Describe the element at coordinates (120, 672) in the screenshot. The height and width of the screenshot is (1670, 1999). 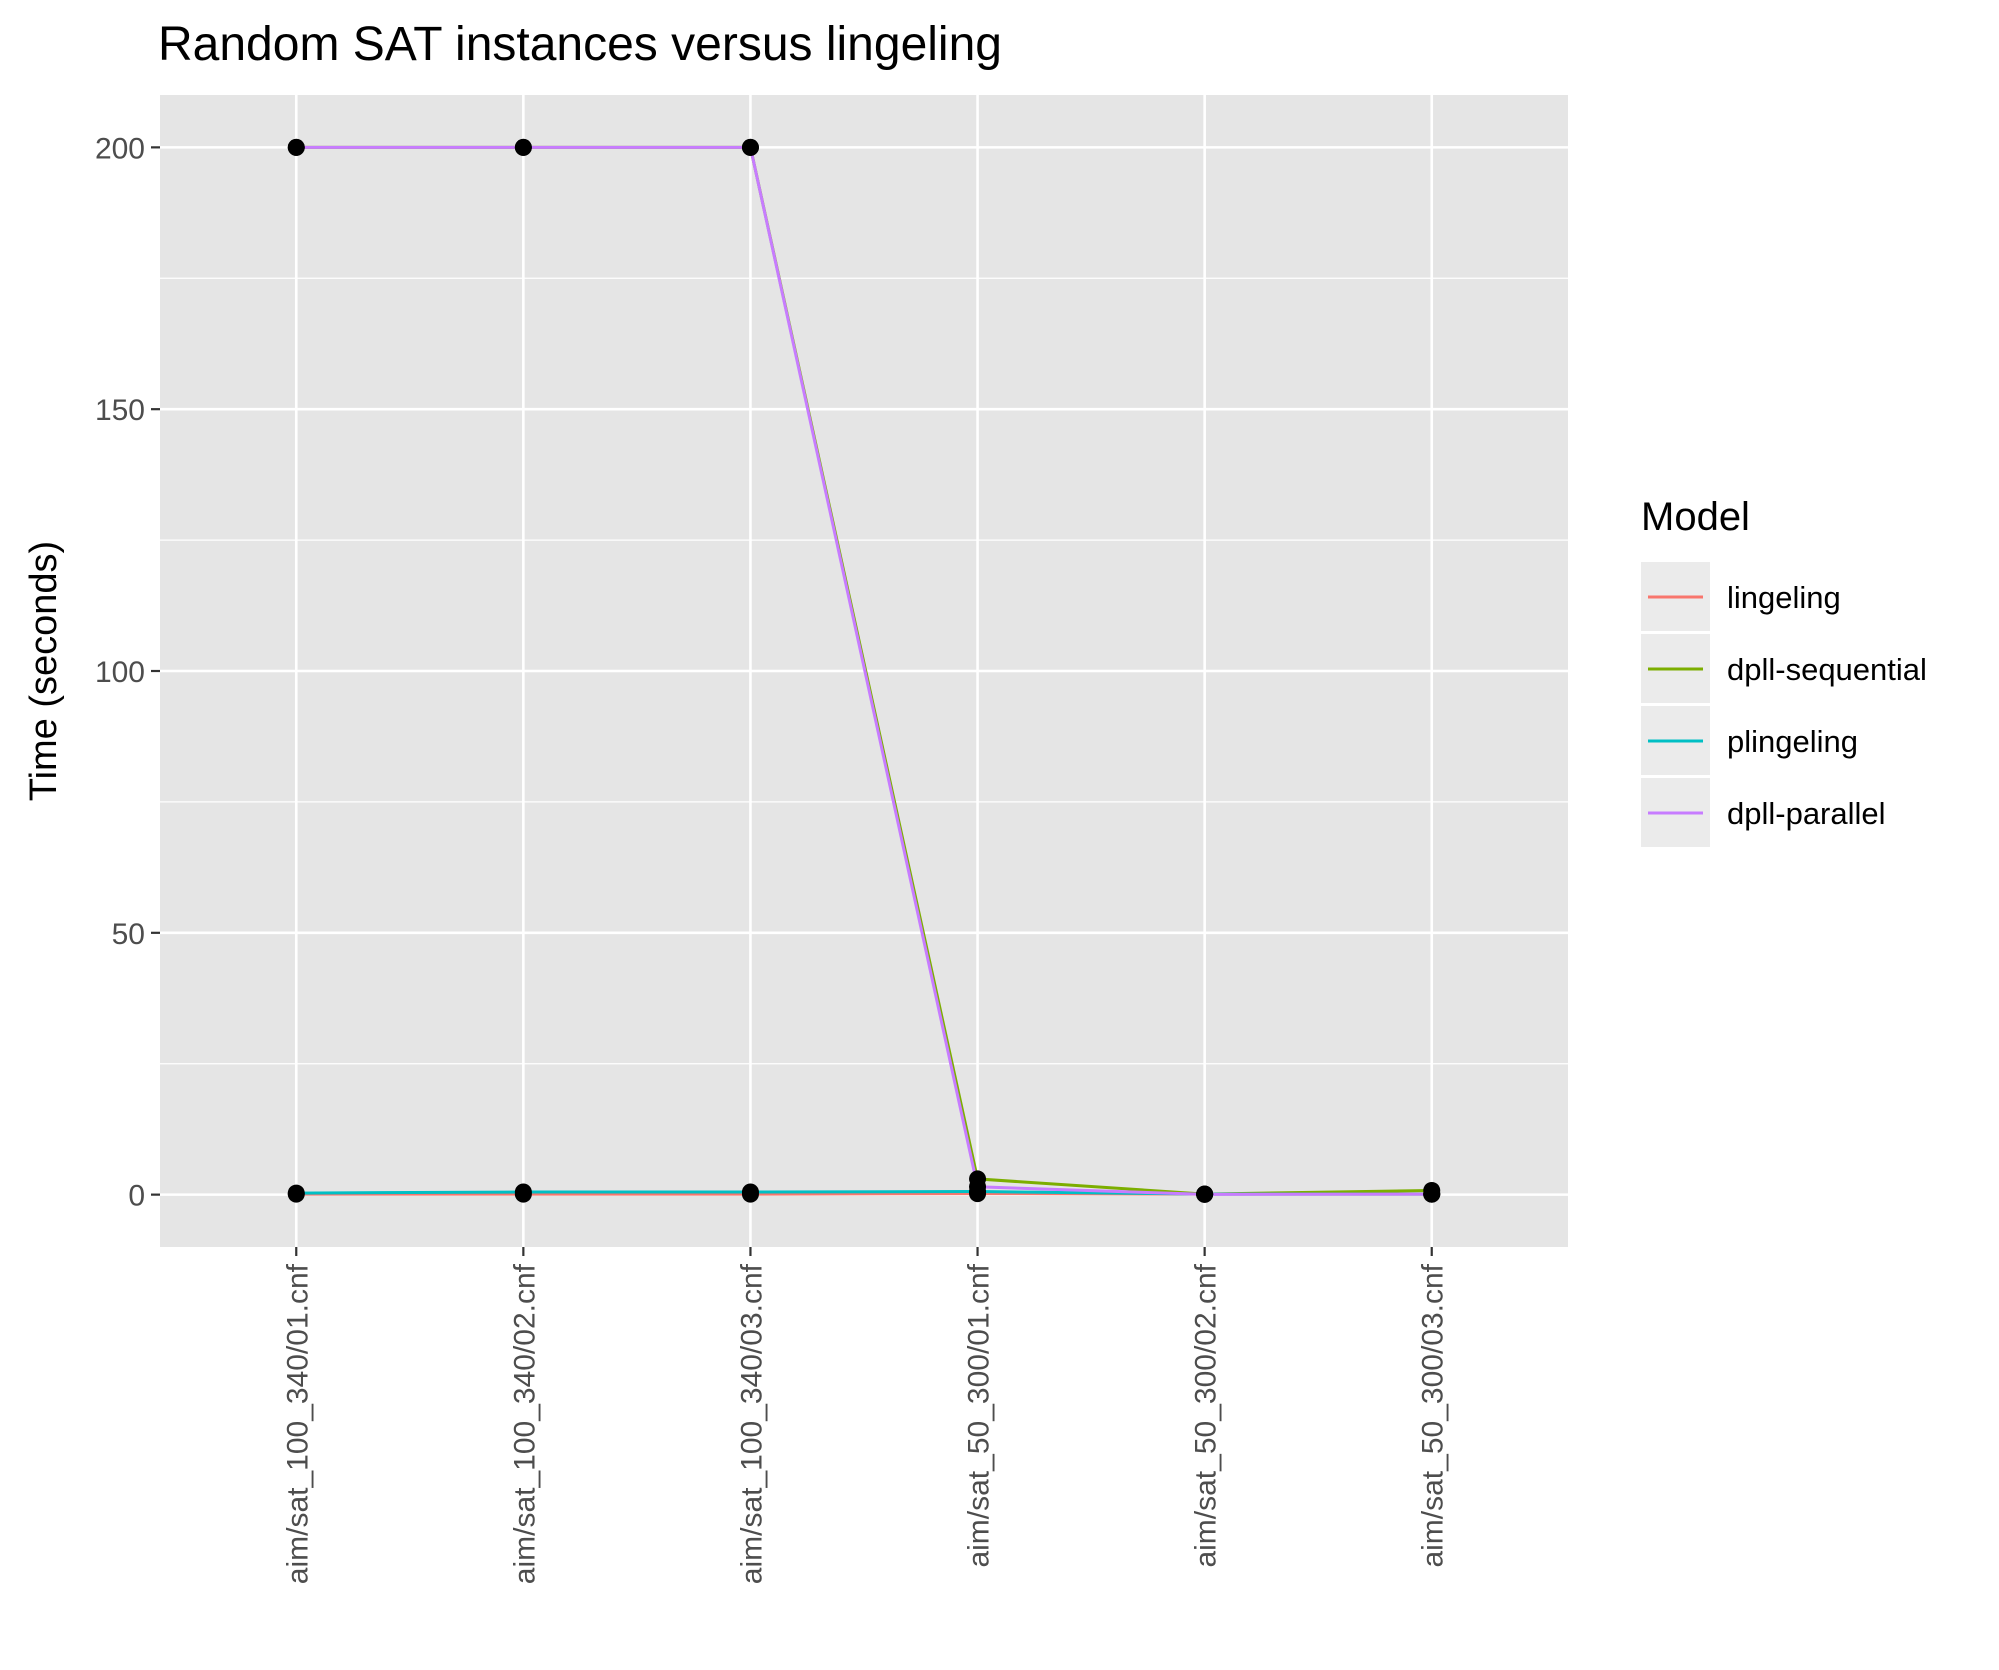
I see `y-tick-label: 100` at that location.